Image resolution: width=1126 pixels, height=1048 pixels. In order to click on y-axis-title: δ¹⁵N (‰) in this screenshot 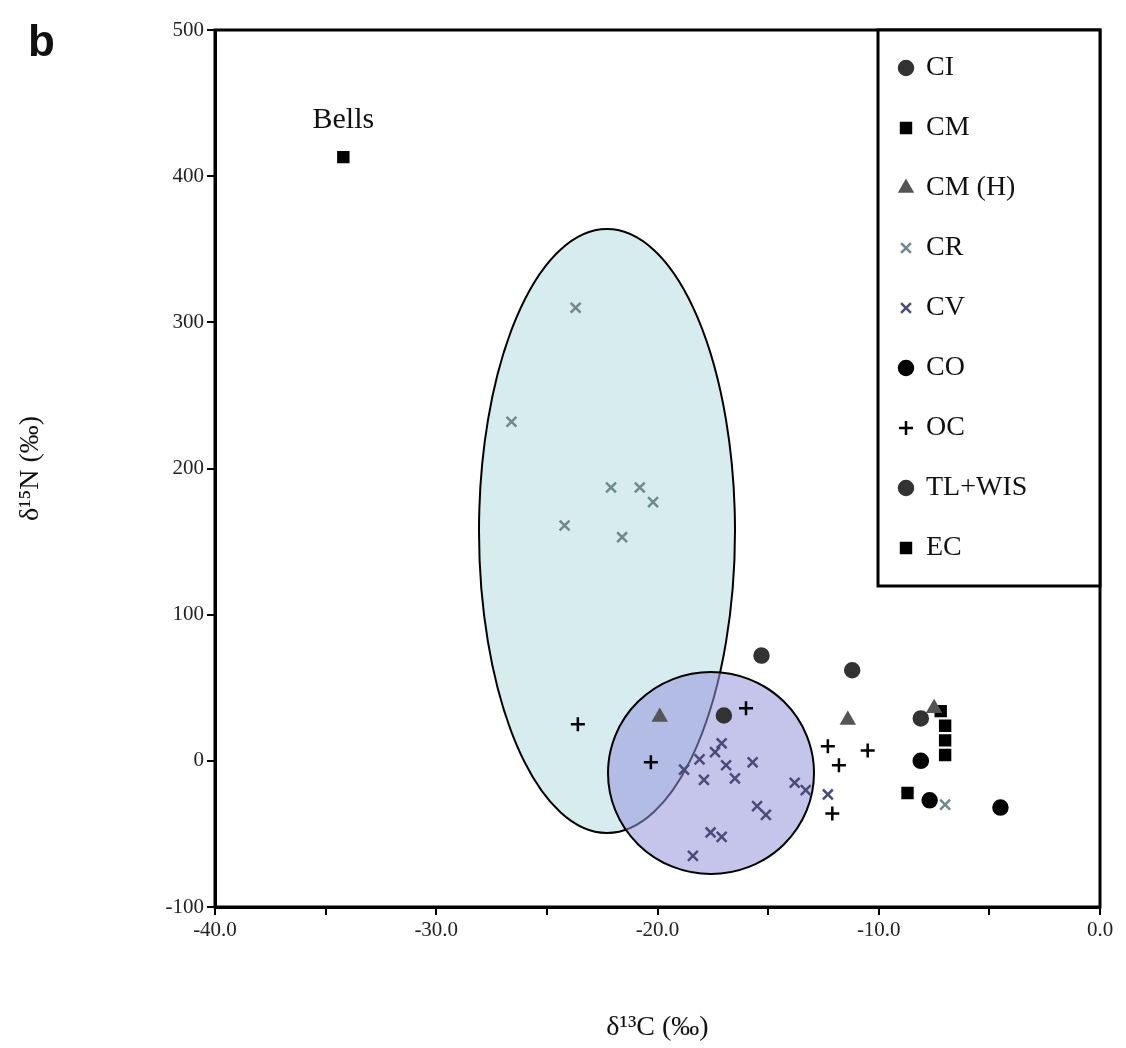, I will do `click(29, 468)`.